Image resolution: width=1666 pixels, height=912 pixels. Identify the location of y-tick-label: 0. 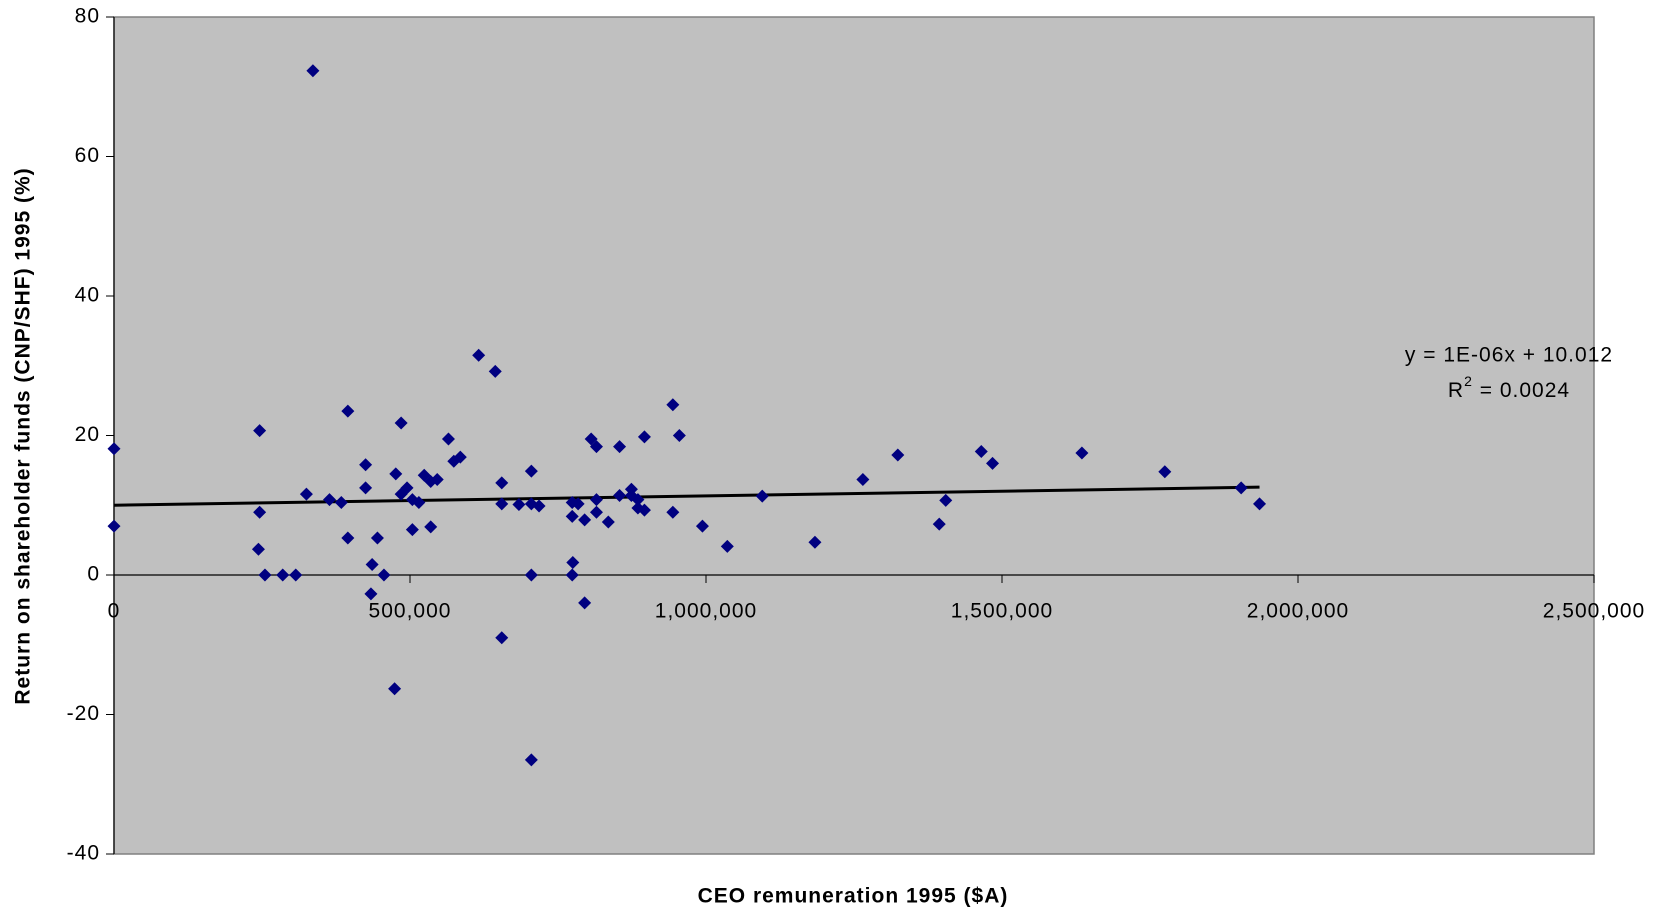
(93, 574).